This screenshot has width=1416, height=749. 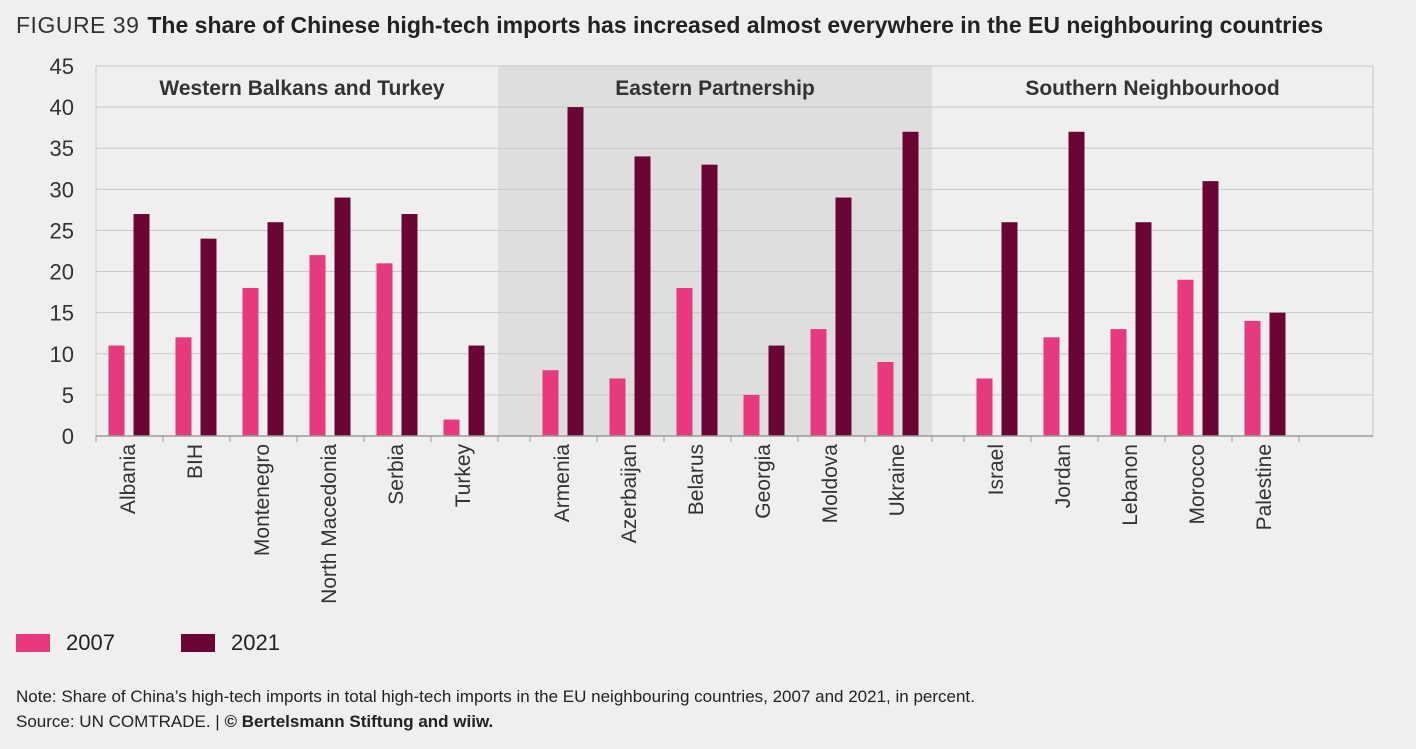 I want to click on bar-2007-armenia, so click(x=550, y=403).